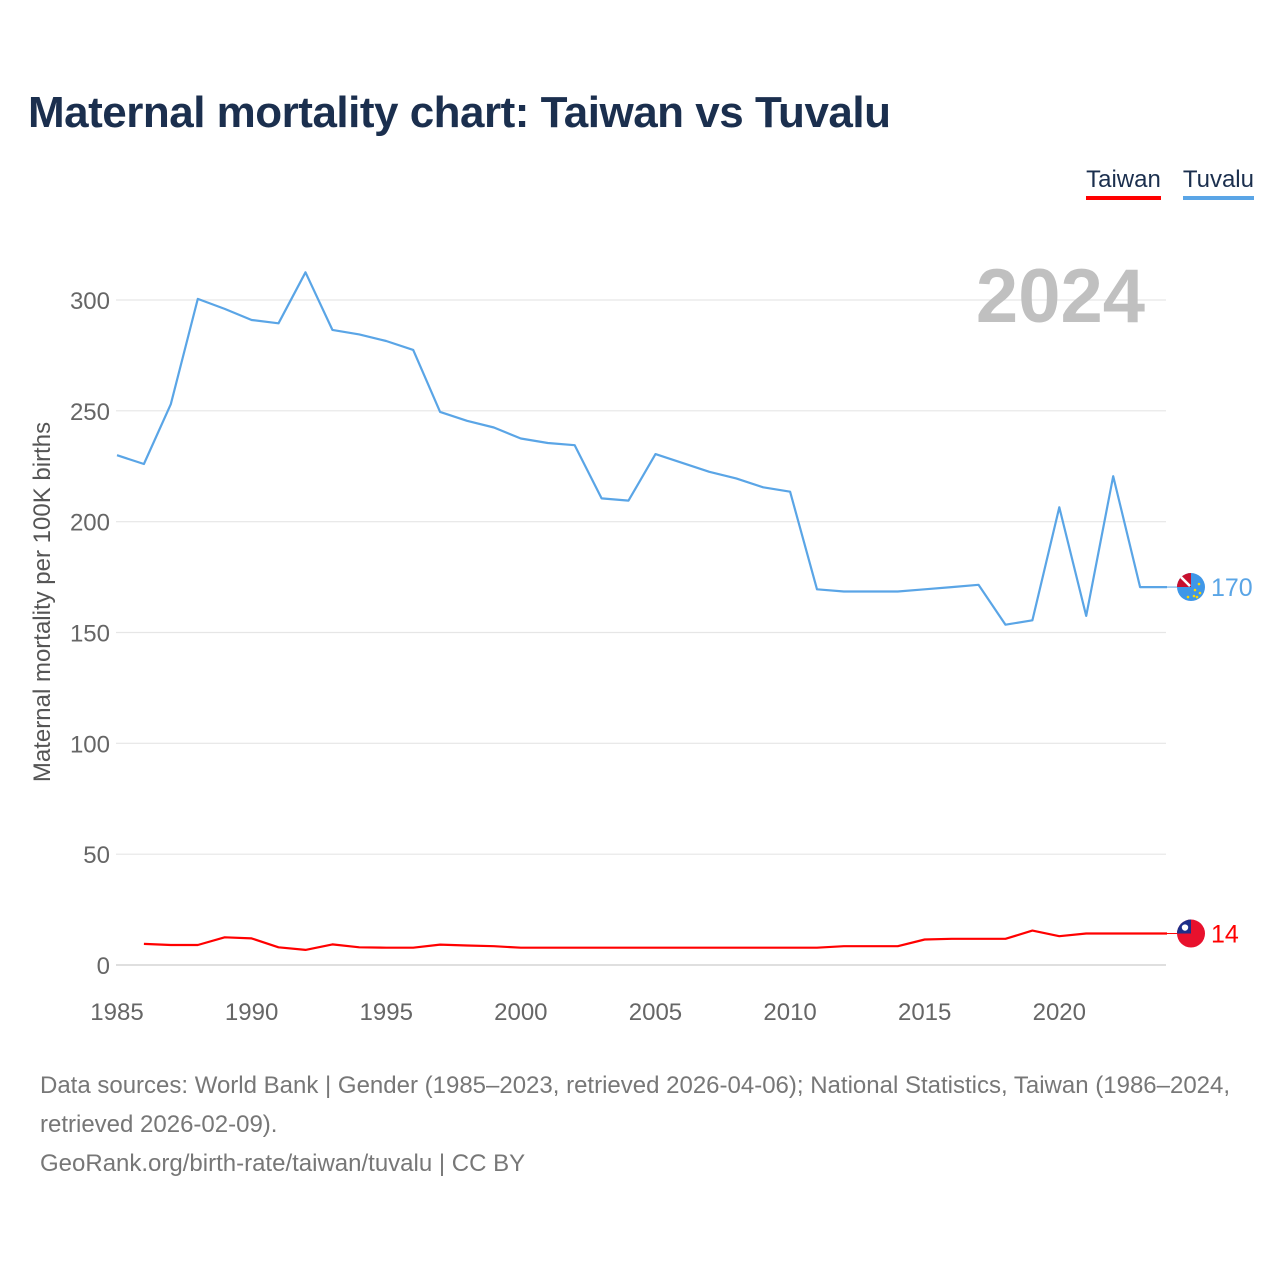  I want to click on x-tick-label: 2000, so click(520, 1012).